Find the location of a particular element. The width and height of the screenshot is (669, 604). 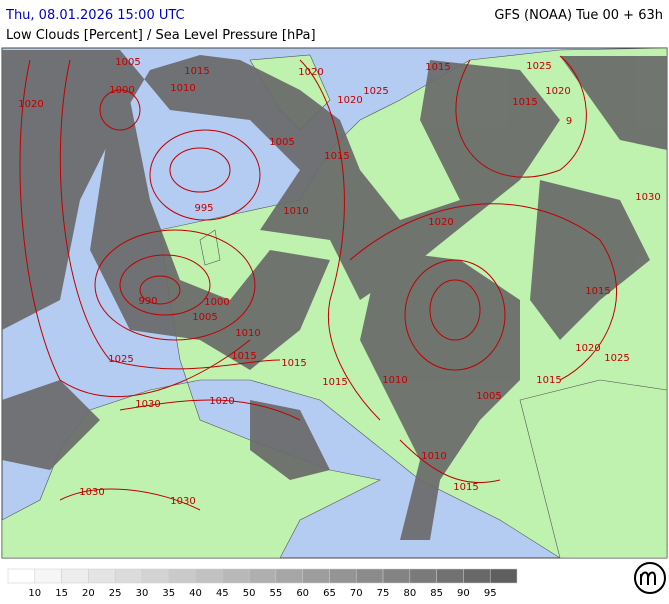

legend-label: 45 is located at coordinates (222, 593).